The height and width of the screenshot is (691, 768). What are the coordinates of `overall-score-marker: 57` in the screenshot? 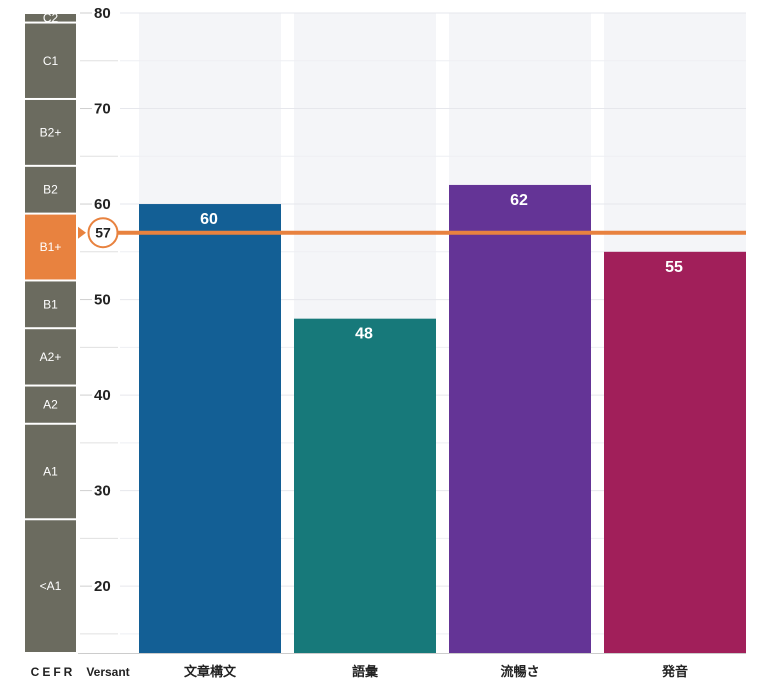 It's located at (412, 233).